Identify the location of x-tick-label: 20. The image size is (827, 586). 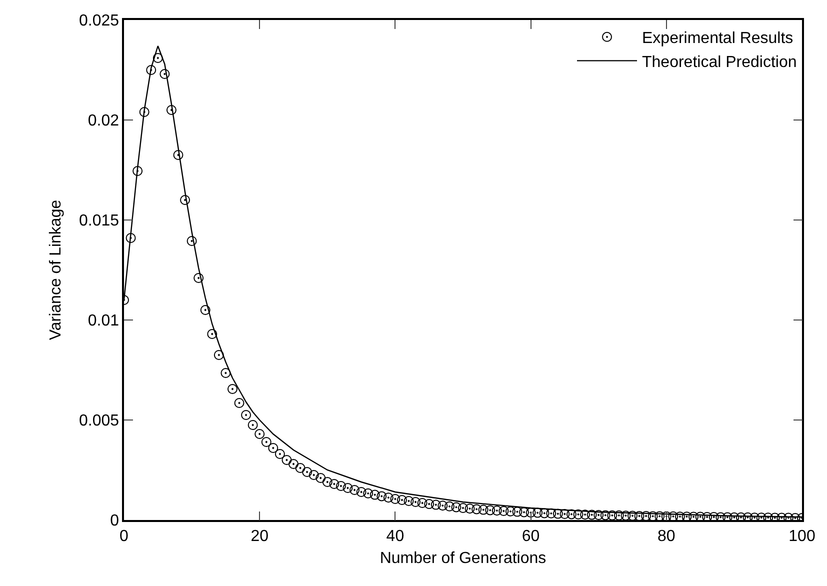
(259, 536).